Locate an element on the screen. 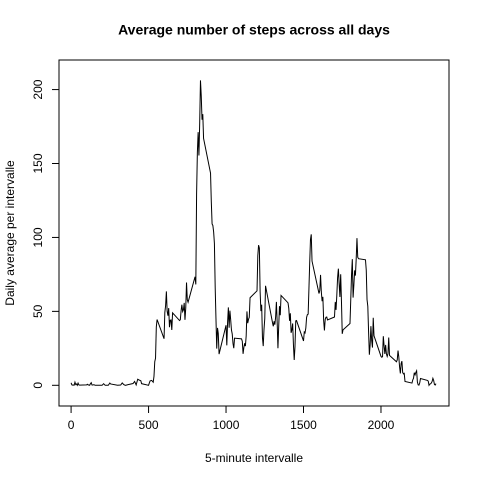 This screenshot has height=480, width=480. x-tick-label: 1000 is located at coordinates (226, 425).